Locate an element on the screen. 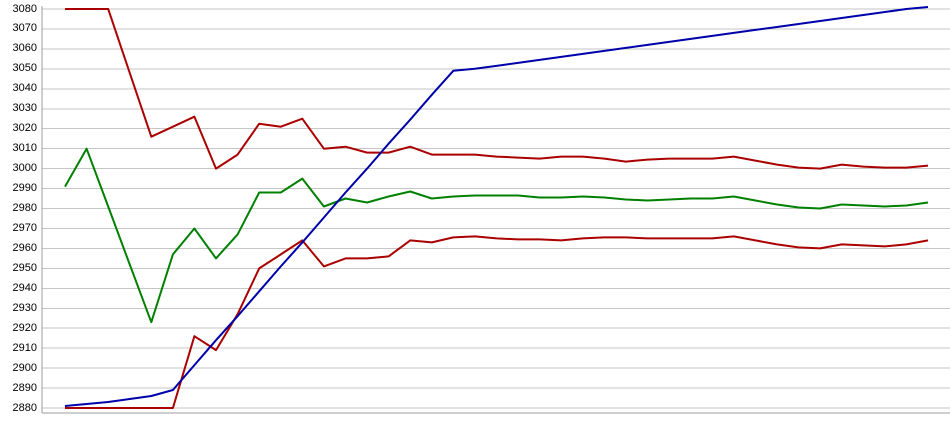 This screenshot has width=950, height=435. y-axis-label: 2940 is located at coordinates (24, 287).